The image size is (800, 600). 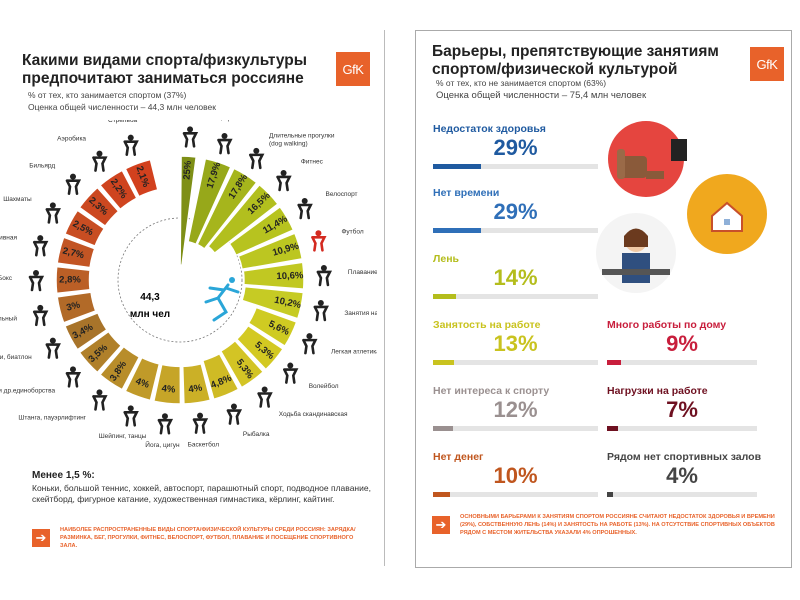 I want to click on barrier-percent: 9%, so click(x=682, y=343).